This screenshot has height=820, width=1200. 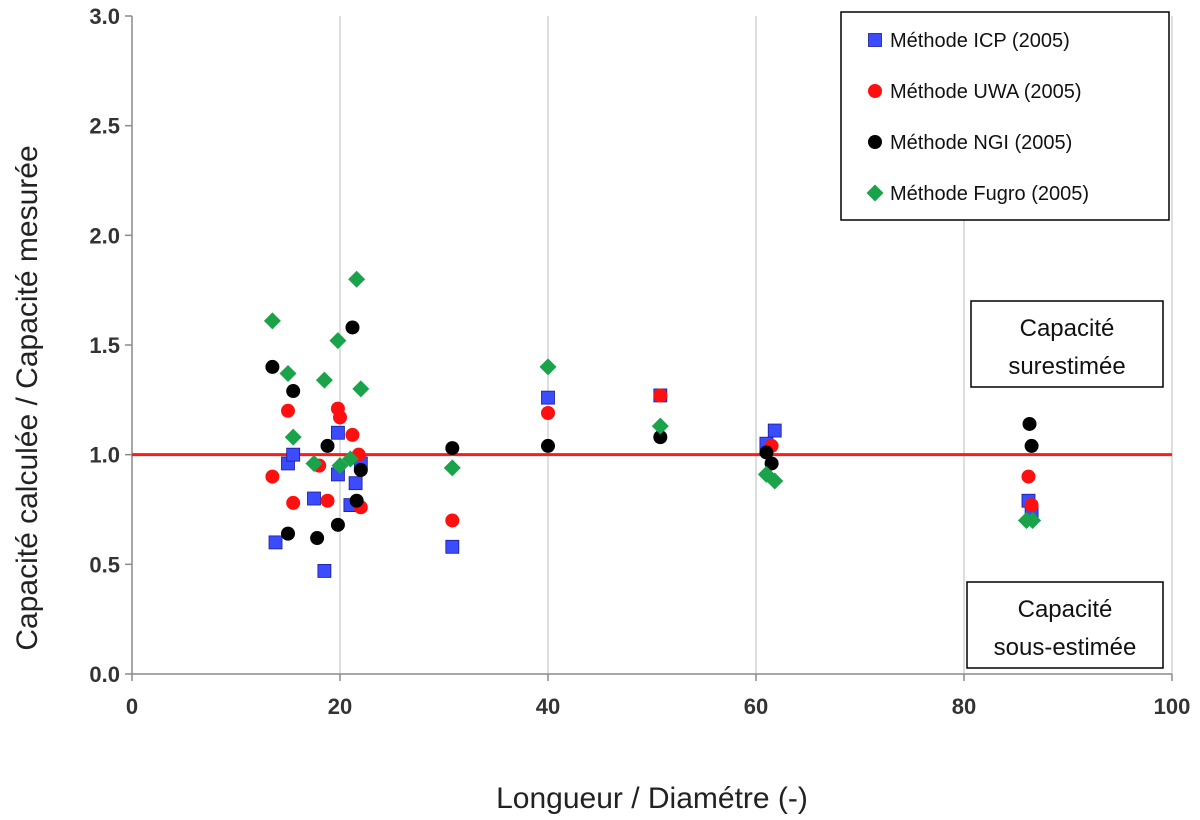 What do you see at coordinates (104, 16) in the screenshot?
I see `y-tick-label: 3.0` at bounding box center [104, 16].